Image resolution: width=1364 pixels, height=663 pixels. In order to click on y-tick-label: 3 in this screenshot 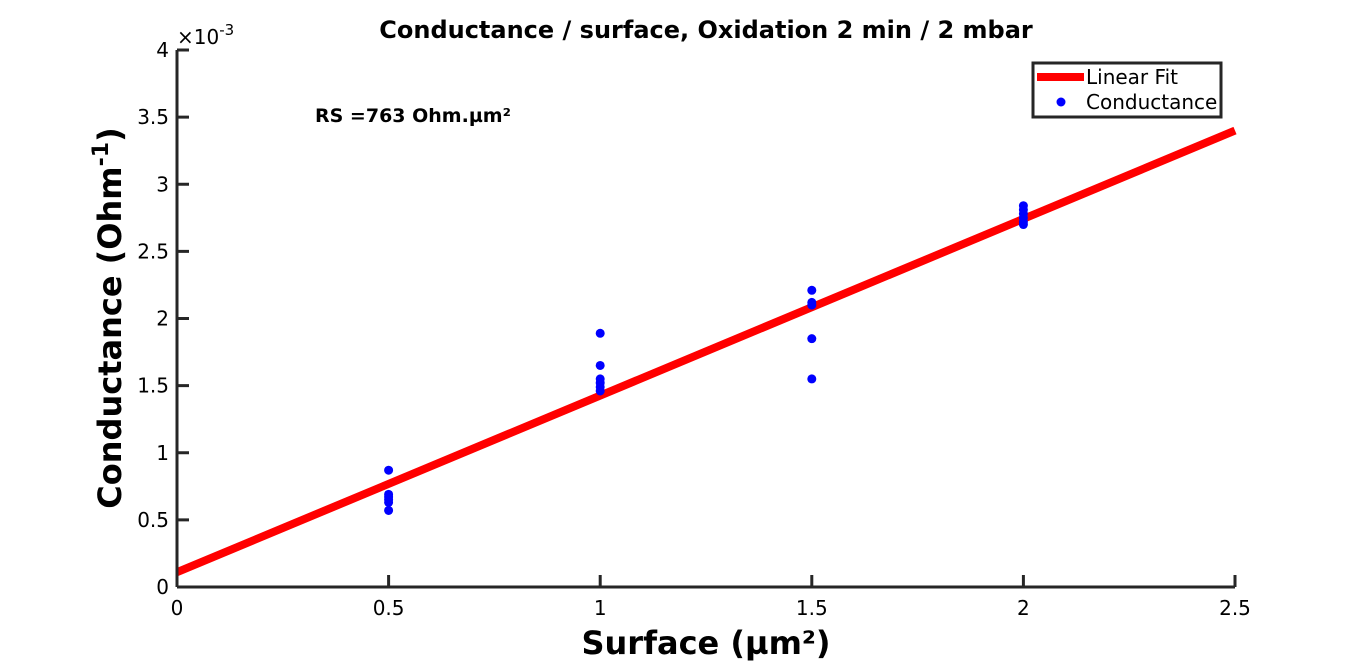, I will do `click(162, 184)`.